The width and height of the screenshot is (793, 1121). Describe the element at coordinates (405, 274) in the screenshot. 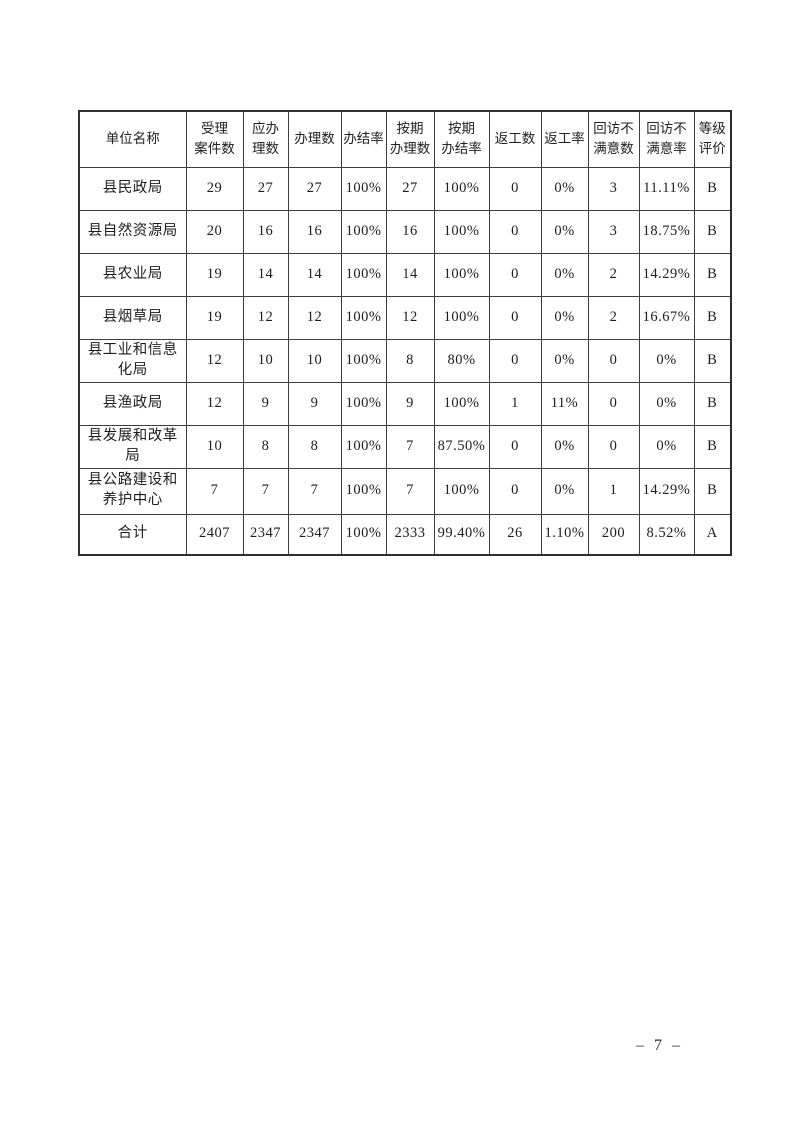

I see `table-row: 县农业局 19 14 14 100% 14 100% 0 0% 2 14.29% B` at that location.